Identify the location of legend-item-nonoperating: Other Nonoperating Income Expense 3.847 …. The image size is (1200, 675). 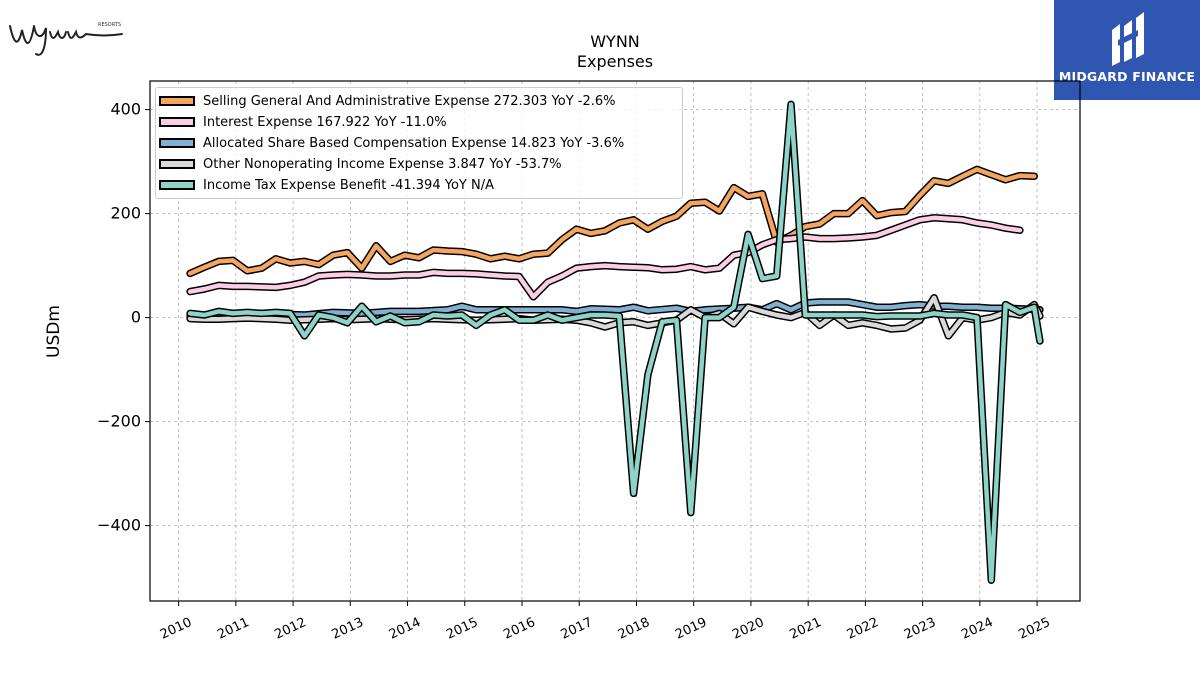
(360, 164).